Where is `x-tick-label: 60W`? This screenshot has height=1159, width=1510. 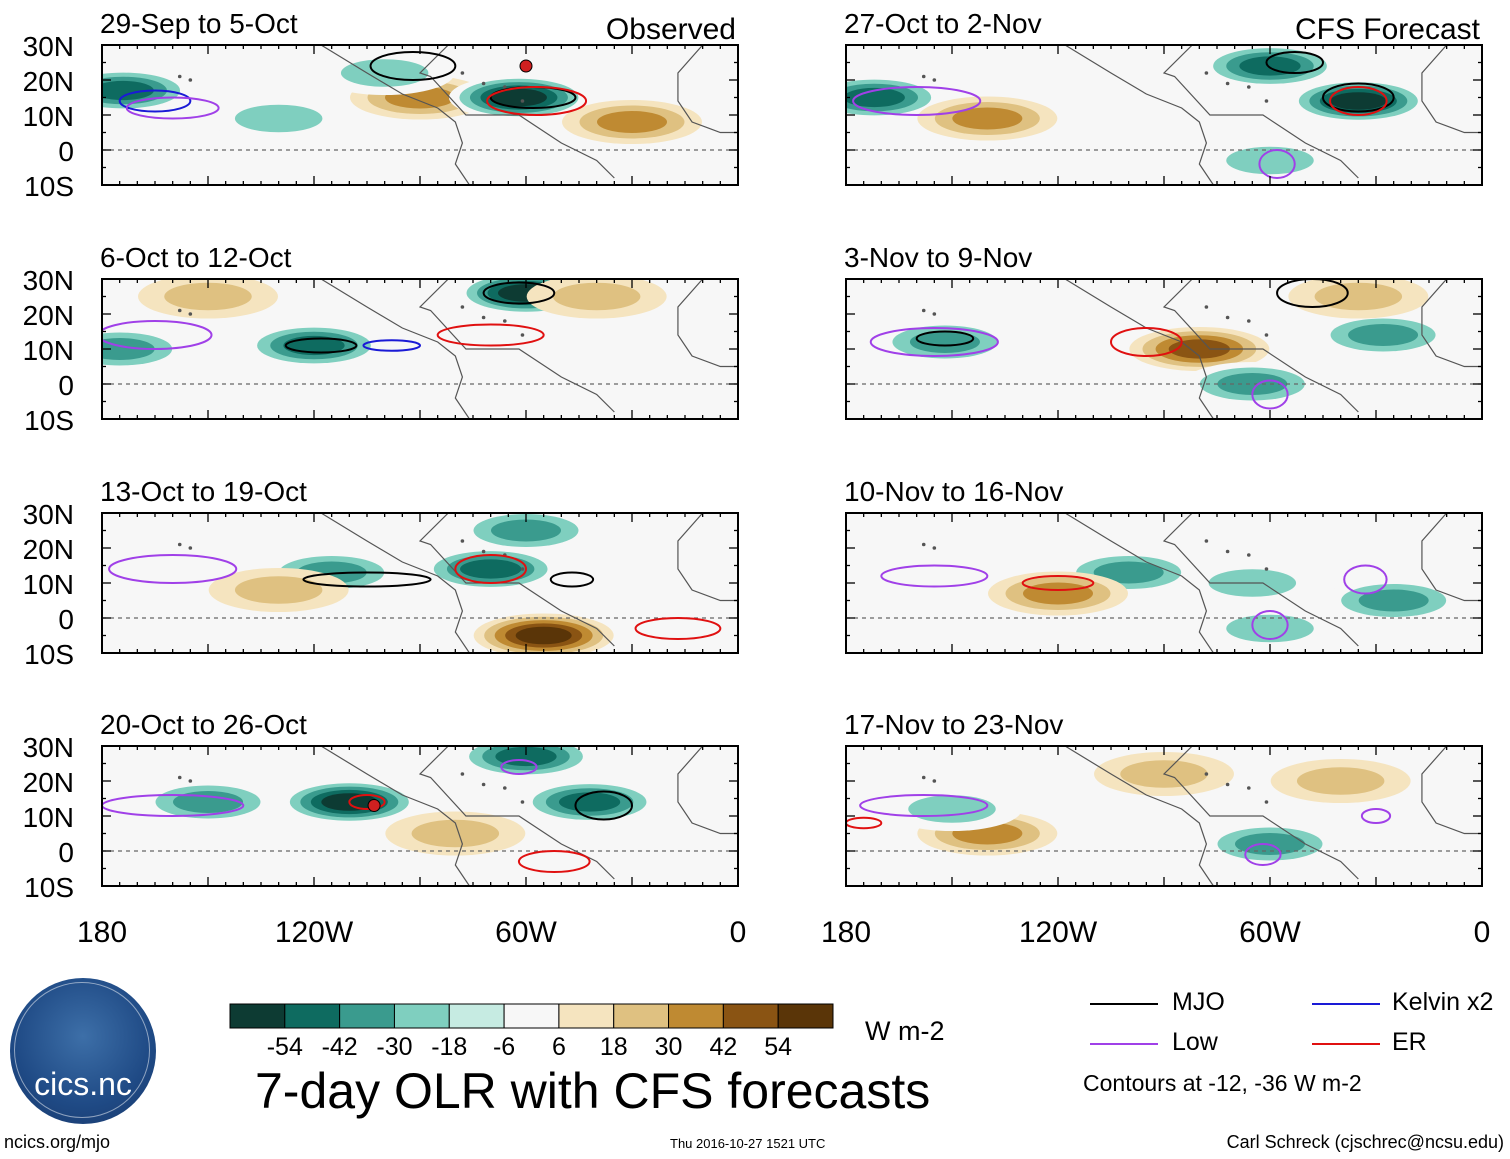 x-tick-label: 60W is located at coordinates (1270, 932).